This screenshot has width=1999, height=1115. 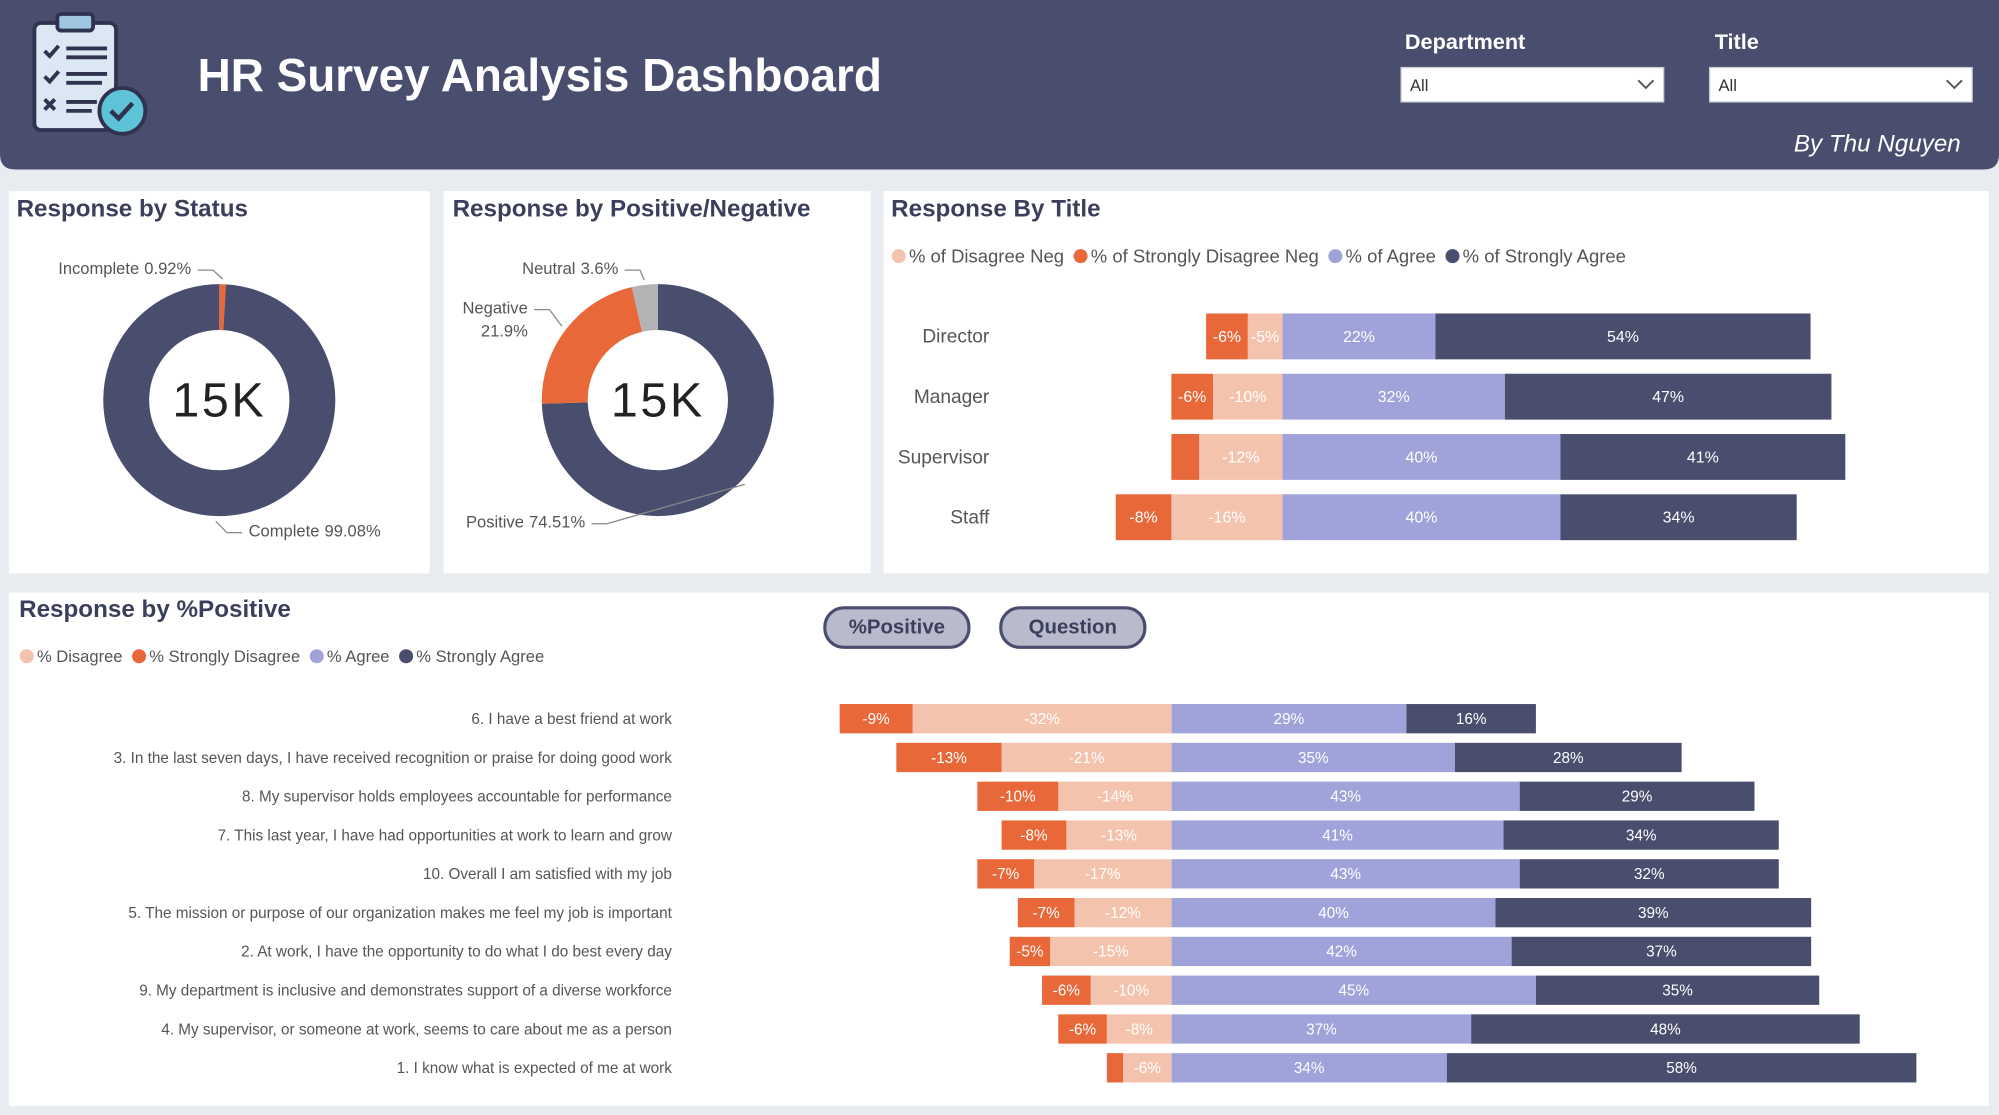 I want to click on dashboard-title: HR Survey Analysis Dashboard, so click(x=540, y=75).